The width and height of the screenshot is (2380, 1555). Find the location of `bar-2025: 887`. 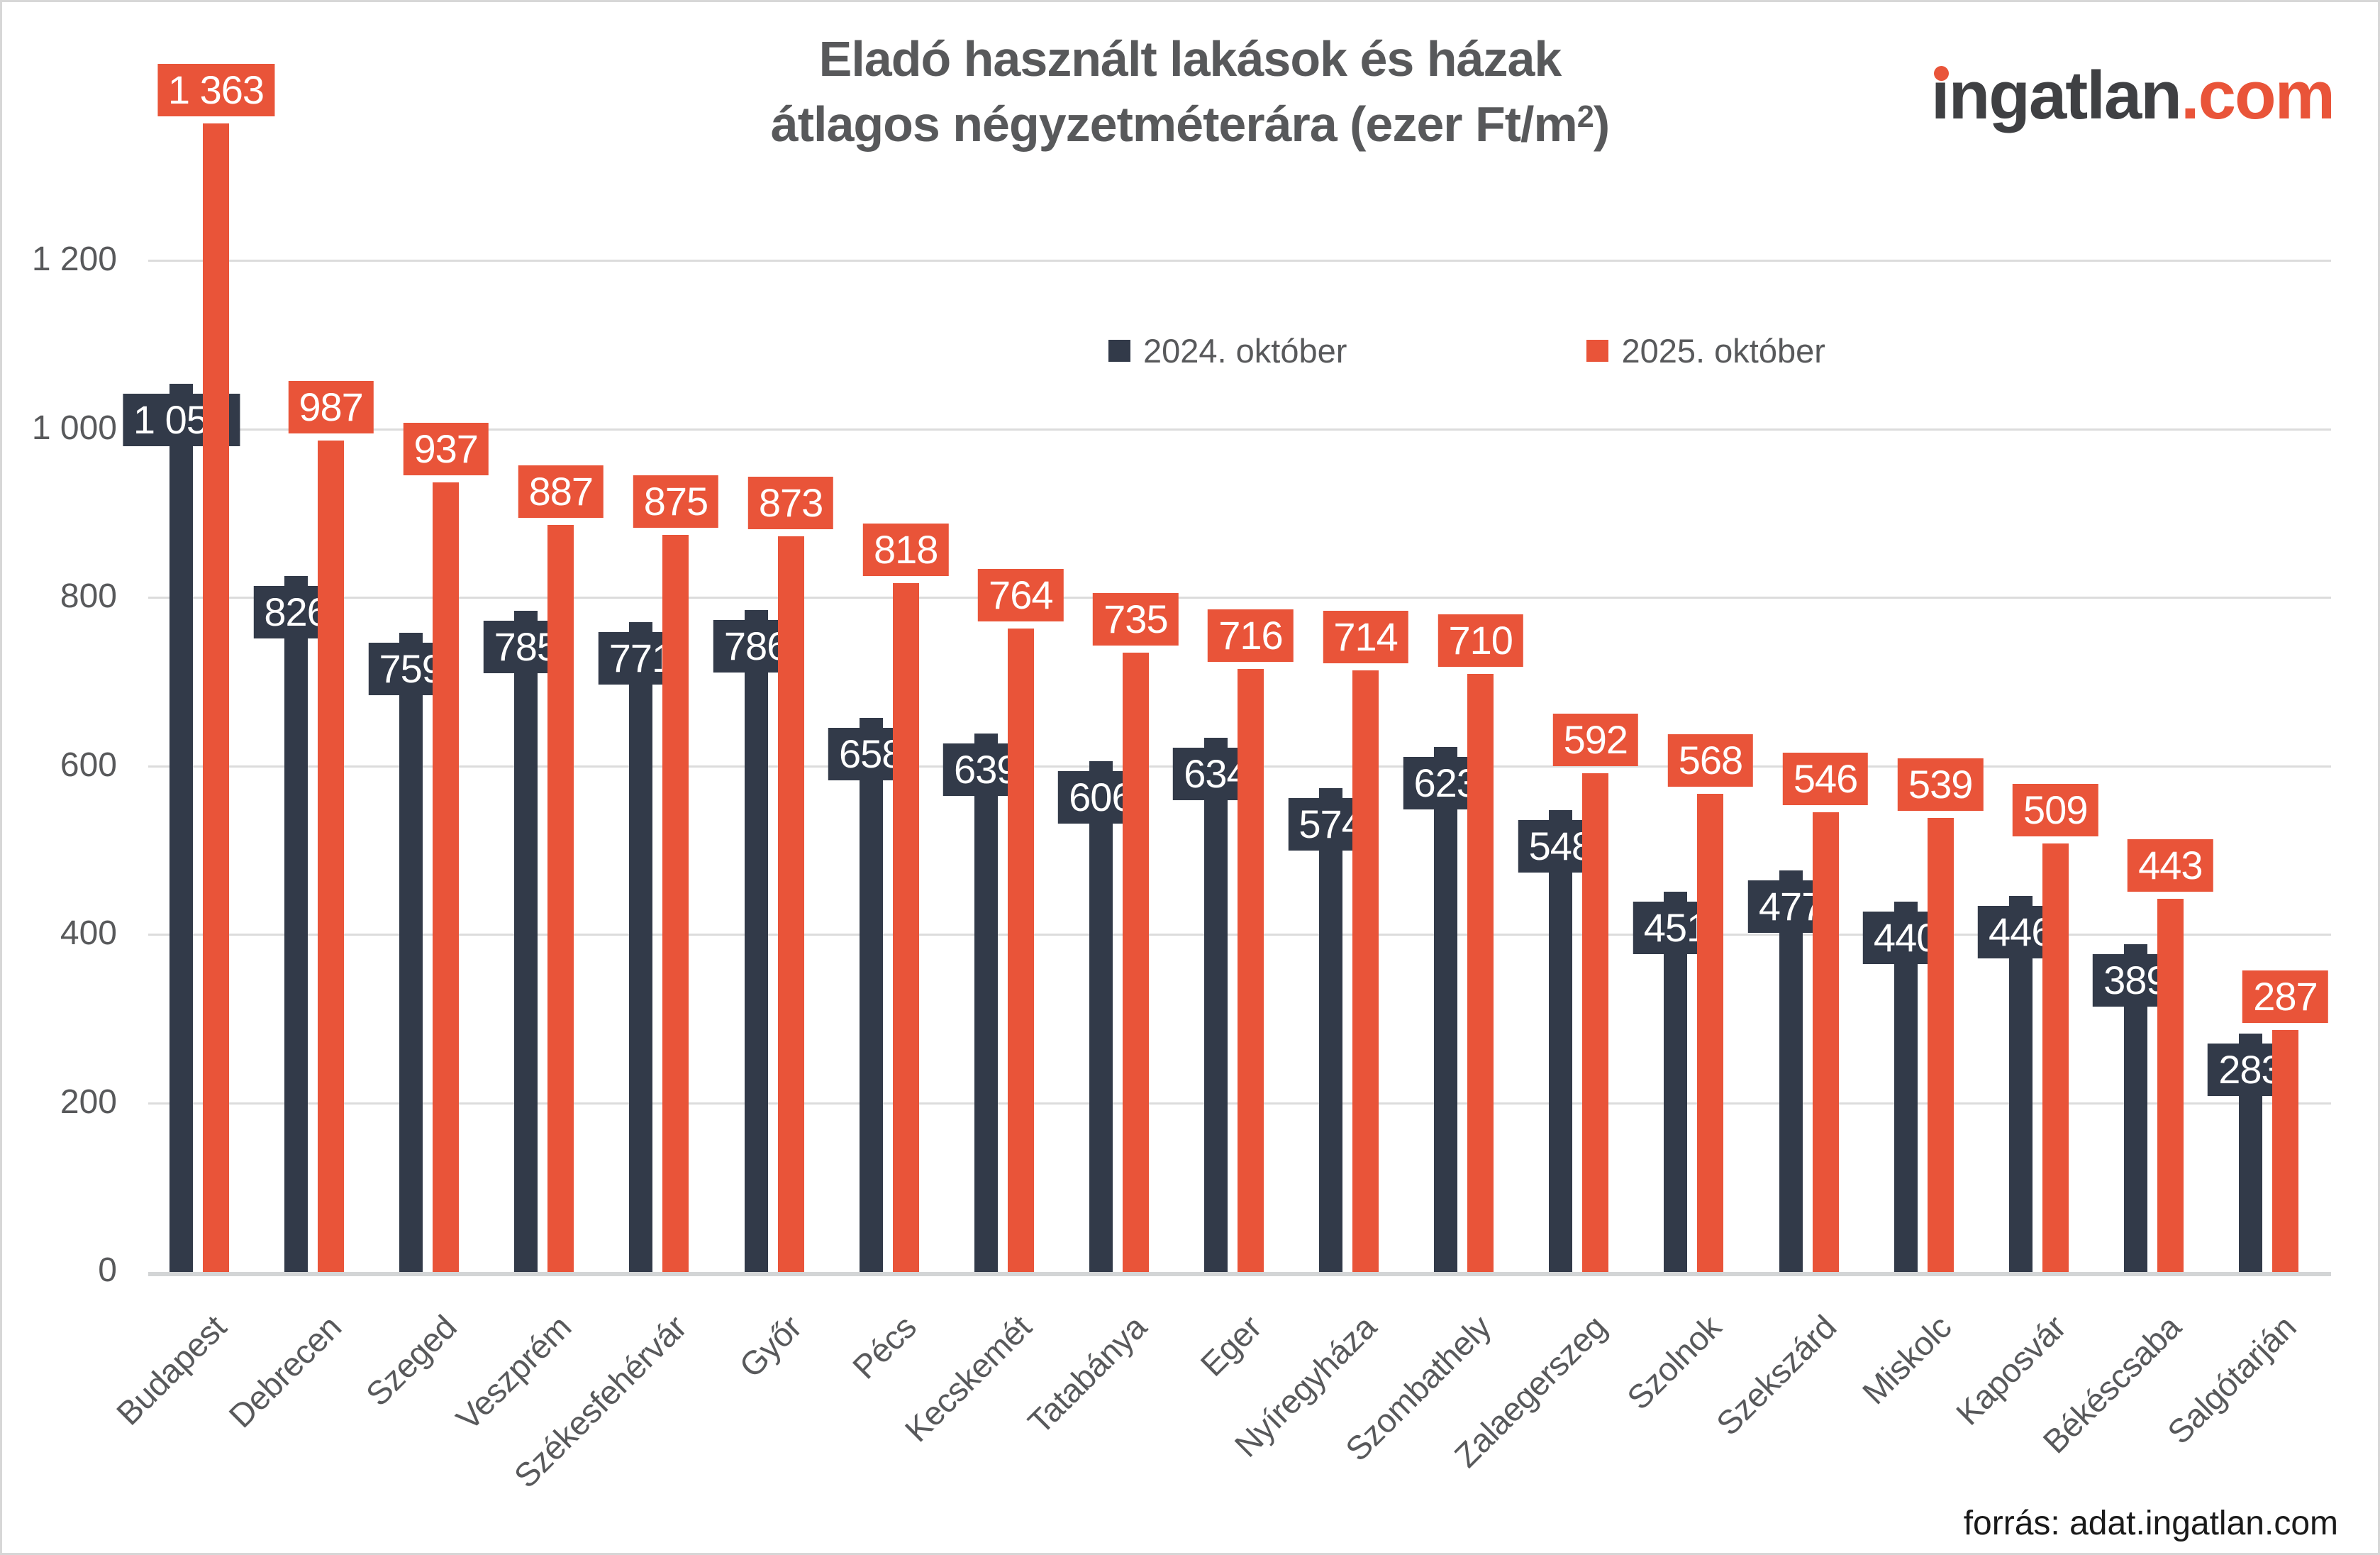

bar-2025: 887 is located at coordinates (561, 868).